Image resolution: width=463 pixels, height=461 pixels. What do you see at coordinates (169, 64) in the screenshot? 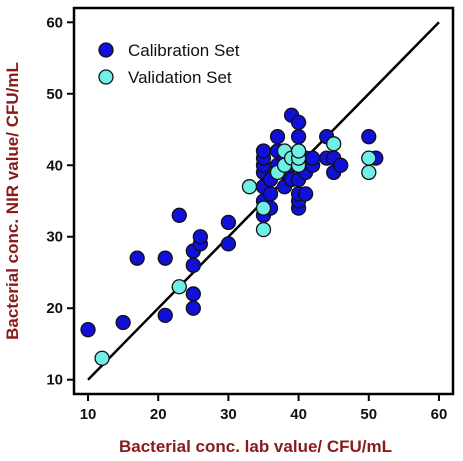
I see `legend: Calibration Set Validation Set` at bounding box center [169, 64].